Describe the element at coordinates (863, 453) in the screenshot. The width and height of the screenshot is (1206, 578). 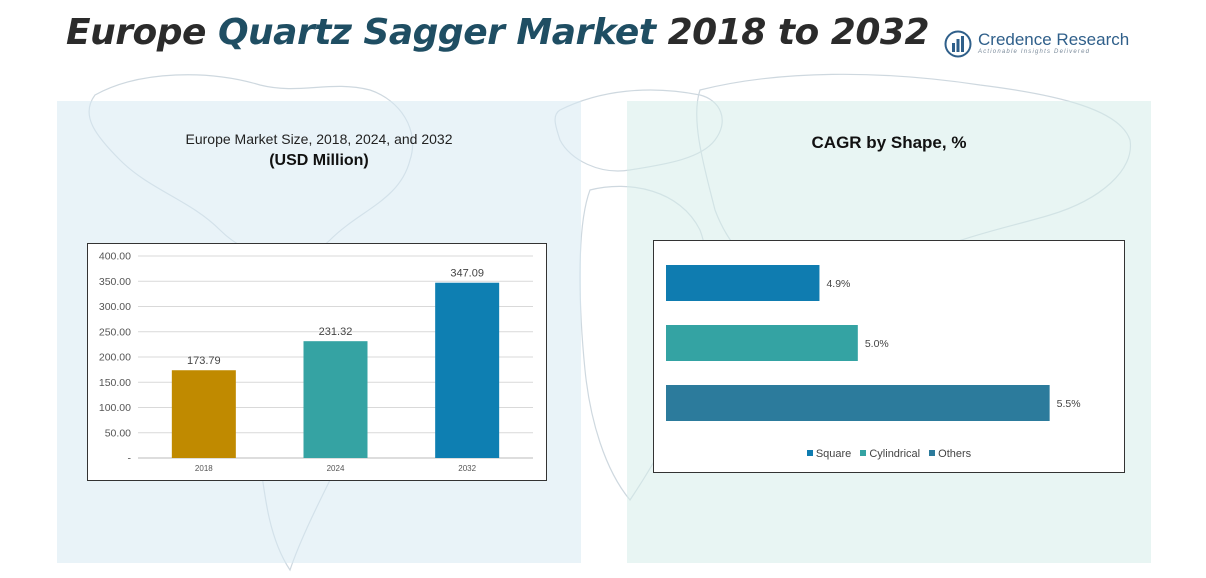
I see `legend-swatch-cylindrical` at that location.